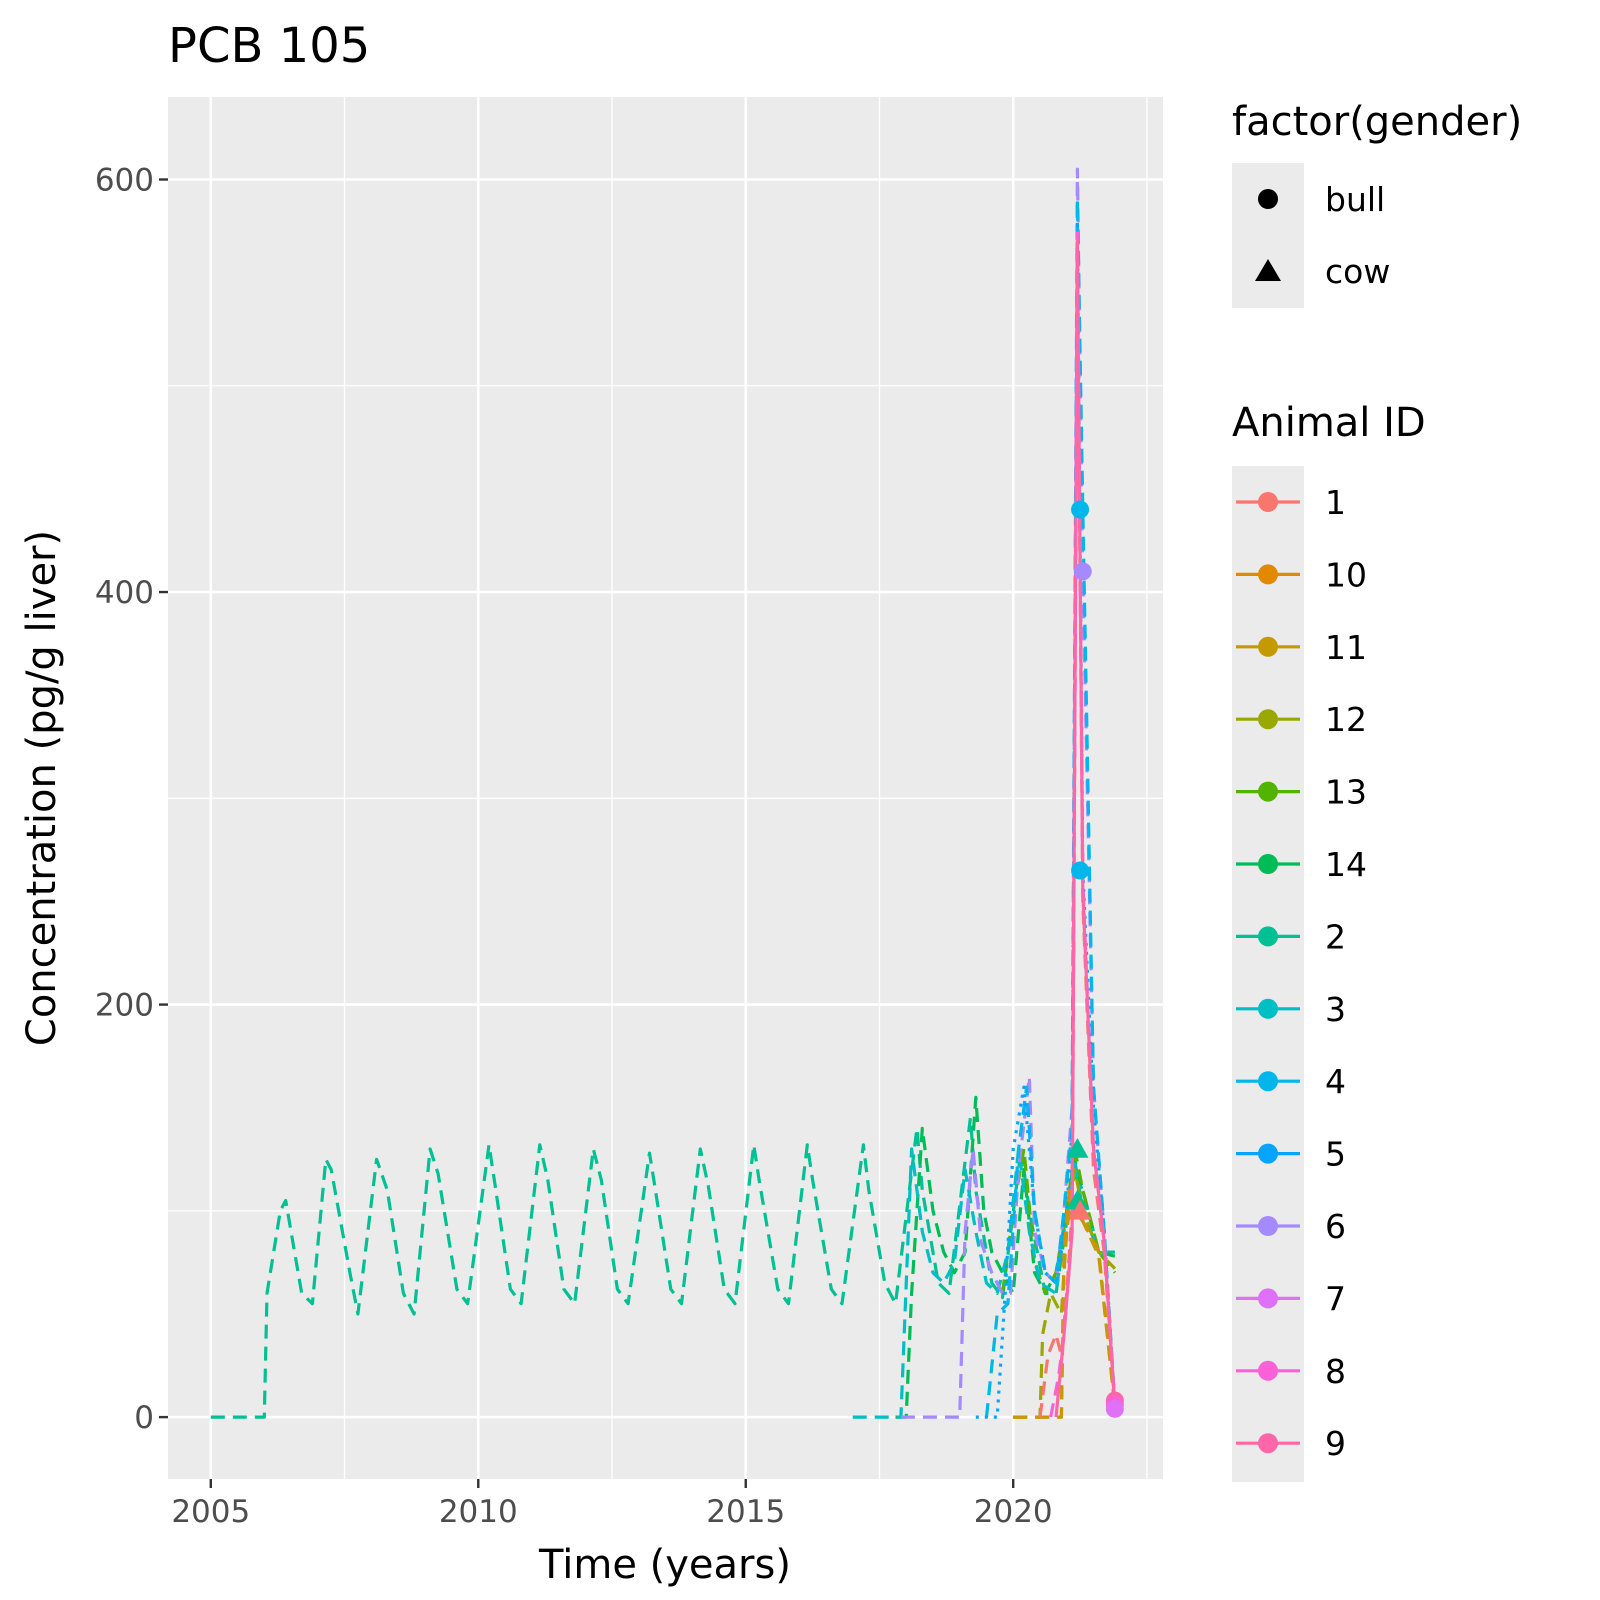 Image resolution: width=1600 pixels, height=1600 pixels. What do you see at coordinates (1335, 1154) in the screenshot?
I see `legend-color-label: 5` at bounding box center [1335, 1154].